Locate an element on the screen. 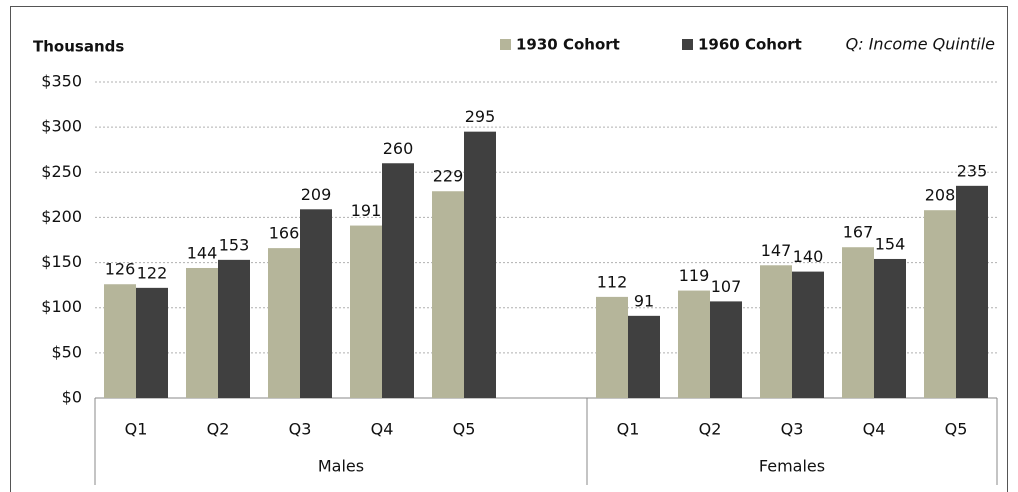 The height and width of the screenshot is (492, 1018). value-label: 107 is located at coordinates (726, 286).